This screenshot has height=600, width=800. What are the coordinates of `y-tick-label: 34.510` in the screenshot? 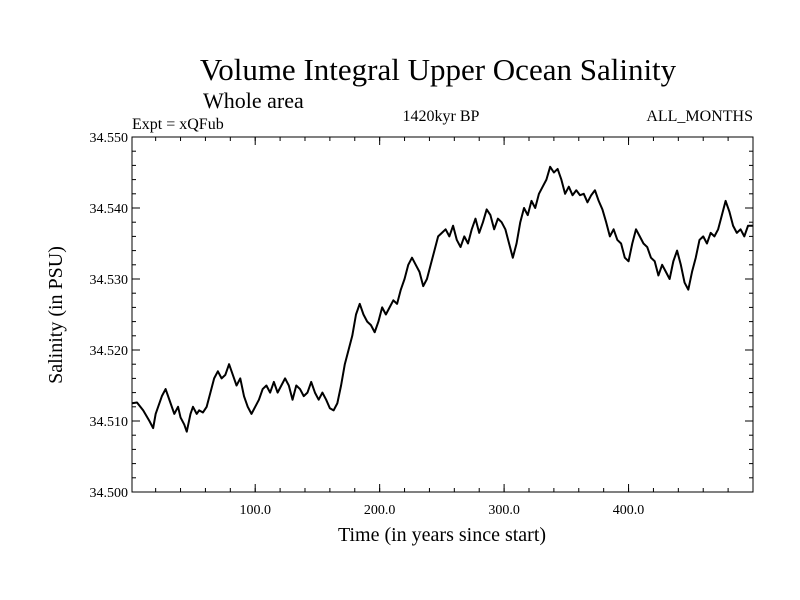 It's located at (109, 422).